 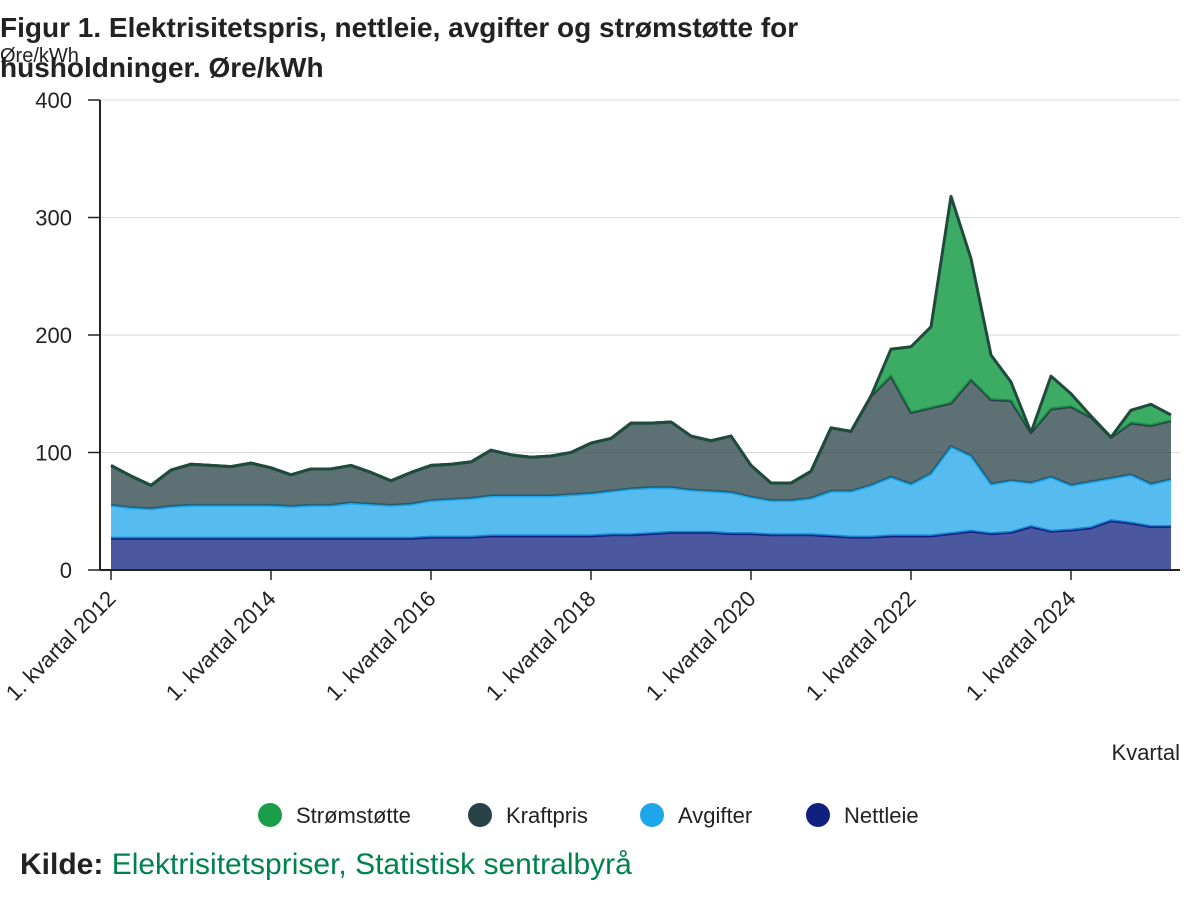 What do you see at coordinates (53, 453) in the screenshot?
I see `y-tick-label: 100` at bounding box center [53, 453].